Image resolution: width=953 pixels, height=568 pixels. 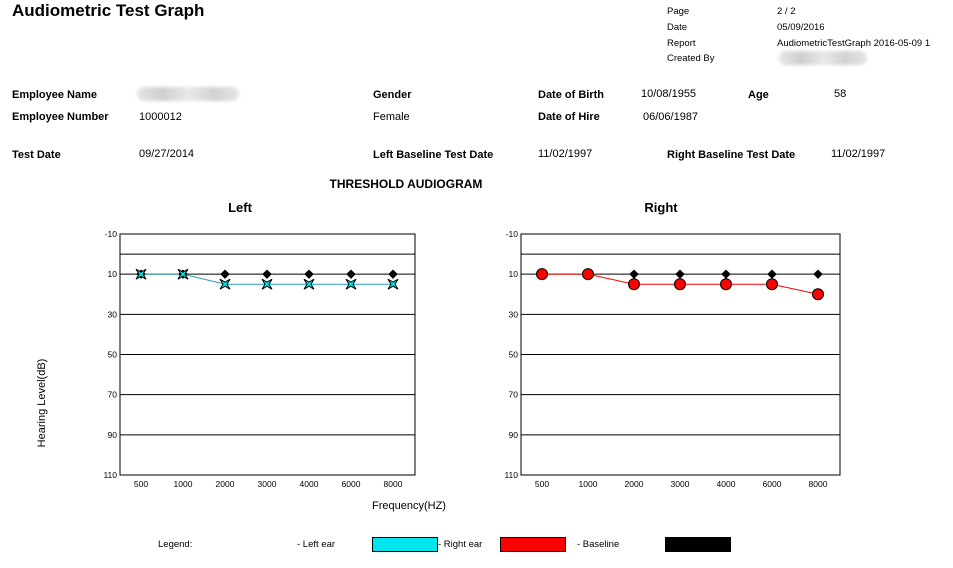 What do you see at coordinates (772, 484) in the screenshot?
I see `x-tick-label-right: 6000` at bounding box center [772, 484].